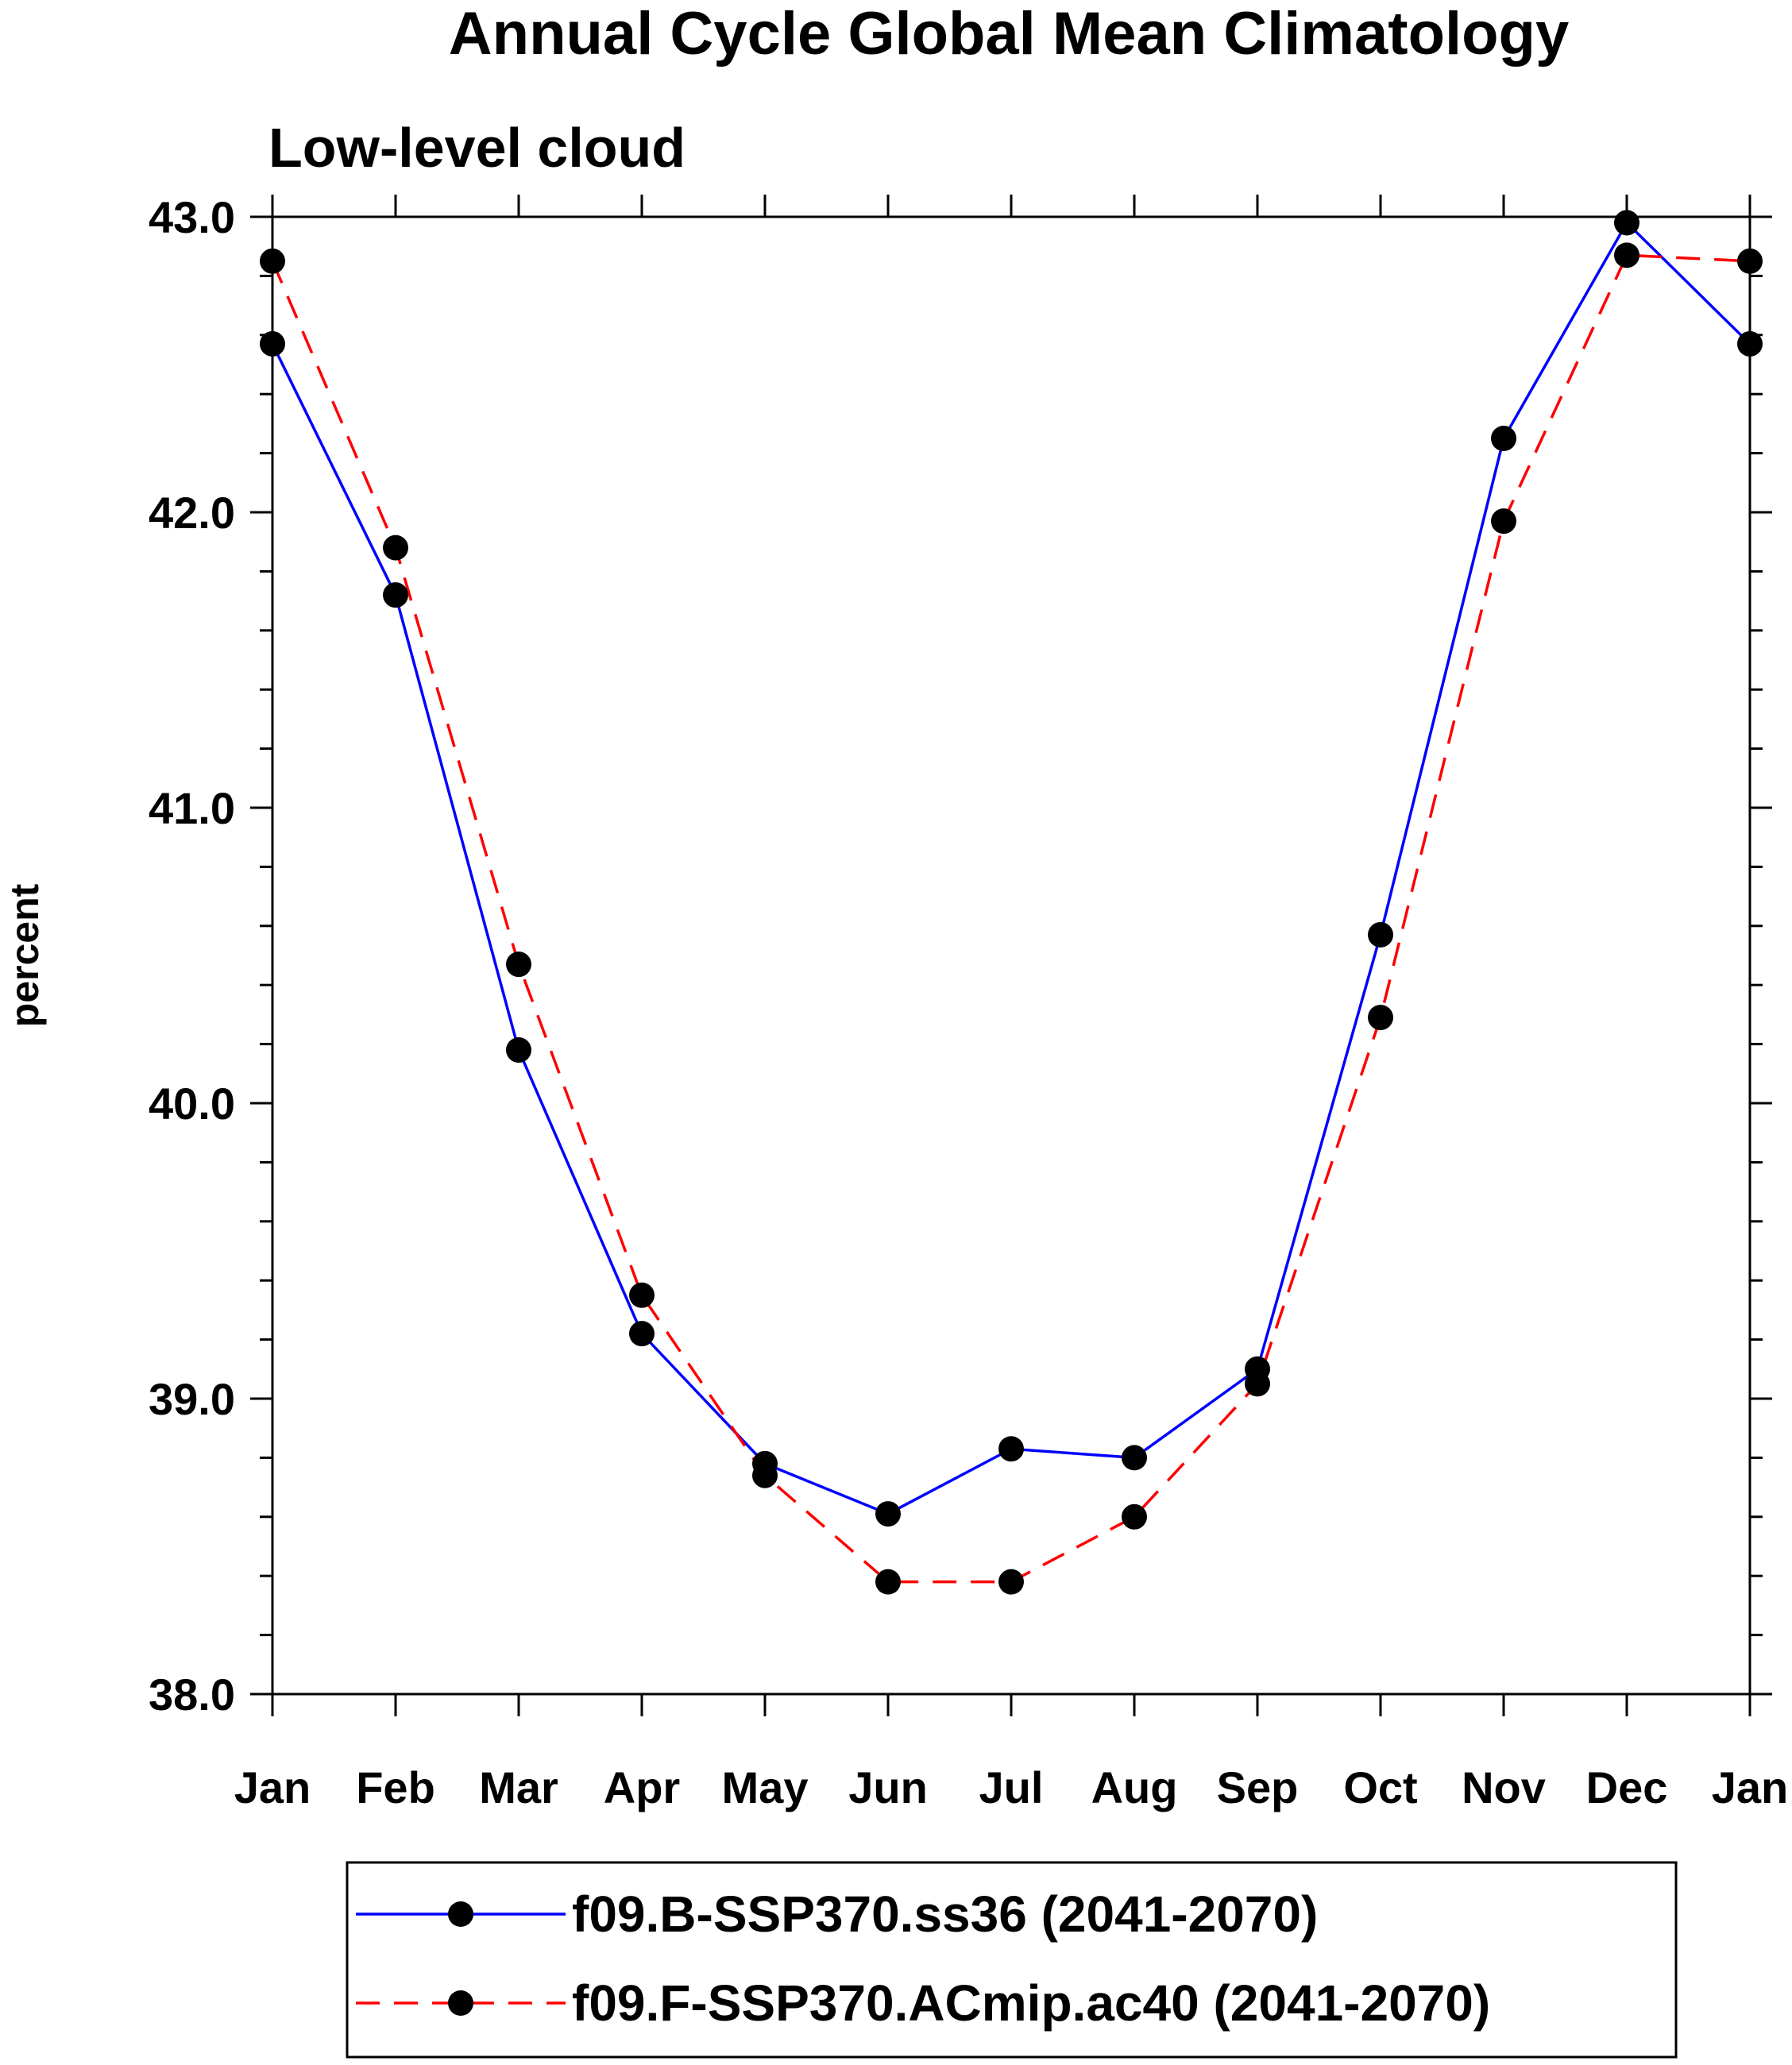 Image resolution: width=1792 pixels, height=2065 pixels. Describe the element at coordinates (888, 1787) in the screenshot. I see `x-tick-label: Jun` at that location.